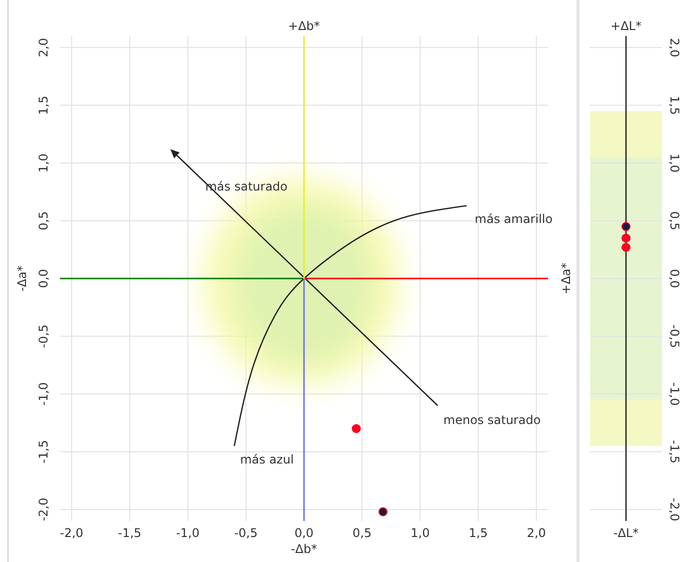  What do you see at coordinates (267, 459) in the screenshot?
I see `annotation: más azul` at bounding box center [267, 459].